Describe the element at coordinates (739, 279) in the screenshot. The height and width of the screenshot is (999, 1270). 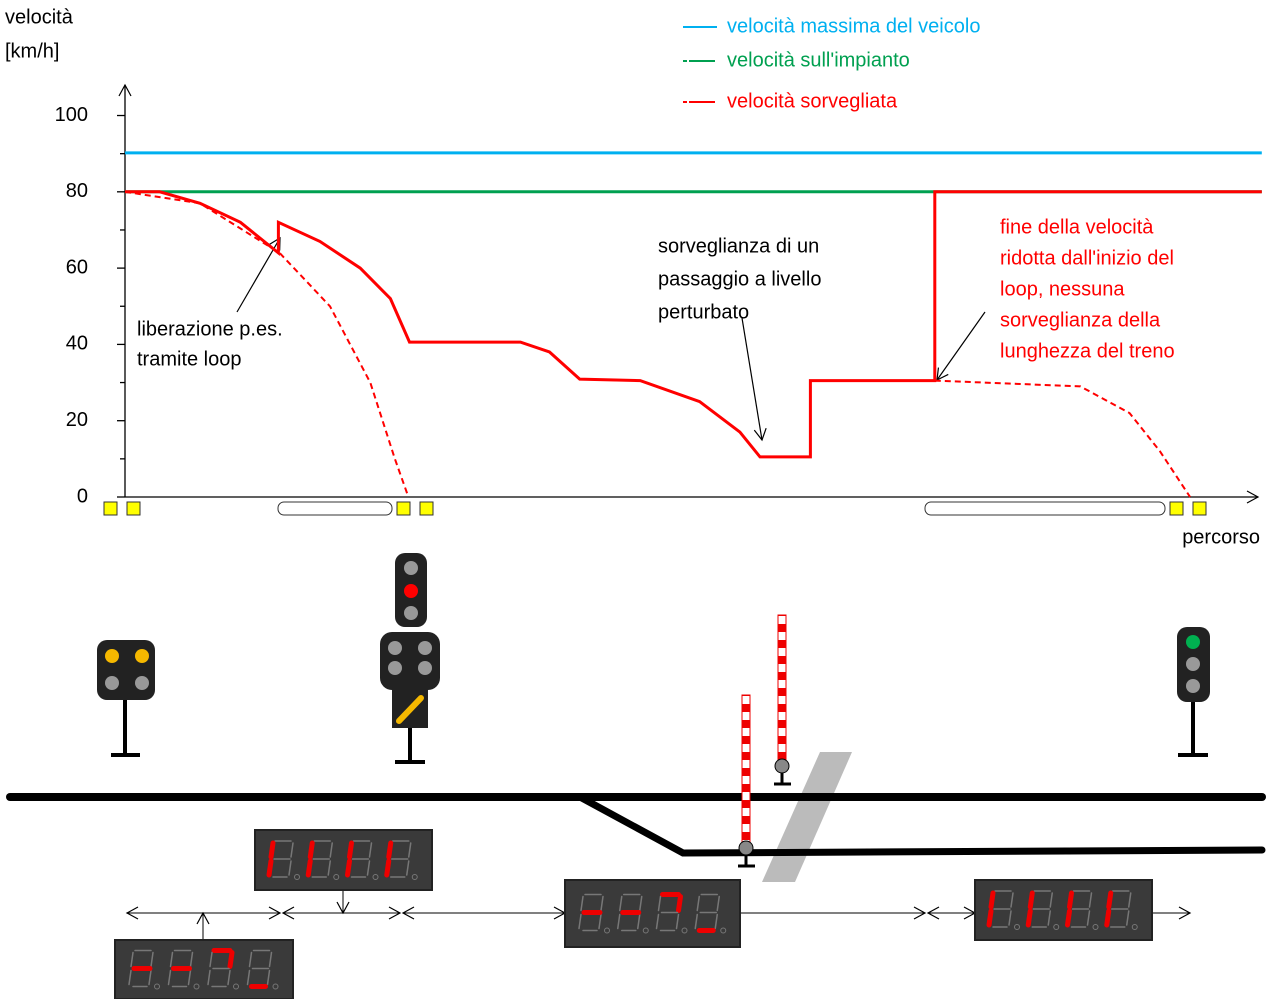
I see `annotation: passaggio a livello` at that location.